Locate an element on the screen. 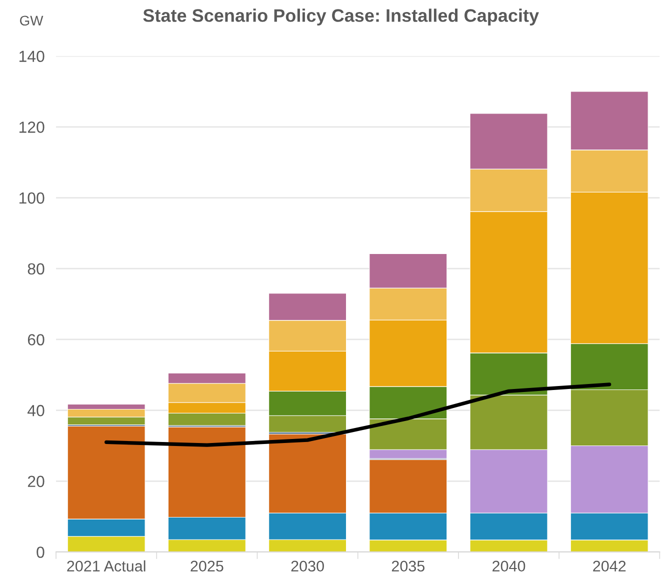  y-tick-label: 40 is located at coordinates (36, 410).